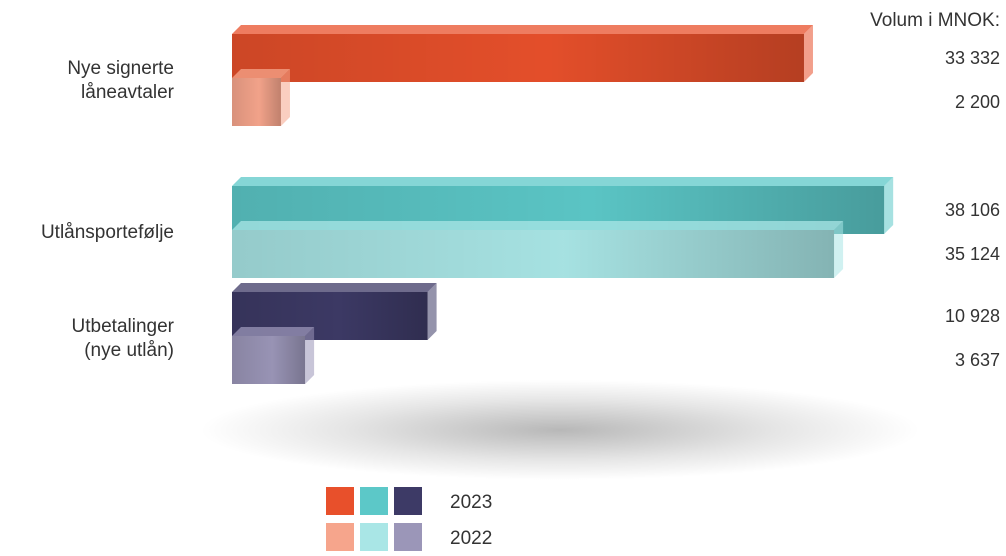 The height and width of the screenshot is (556, 1006). I want to click on value-label-2023-1: 38 106, so click(972, 210).